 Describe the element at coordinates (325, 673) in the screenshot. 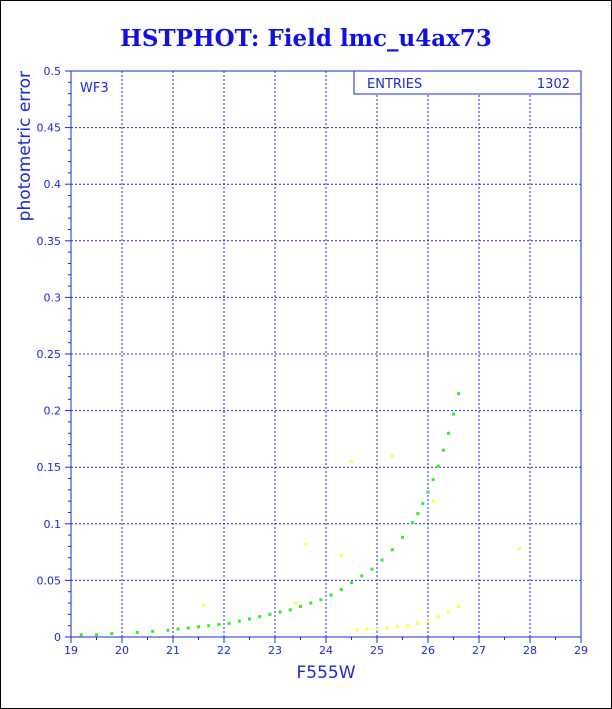

I see `x-axis-label: F555W` at that location.